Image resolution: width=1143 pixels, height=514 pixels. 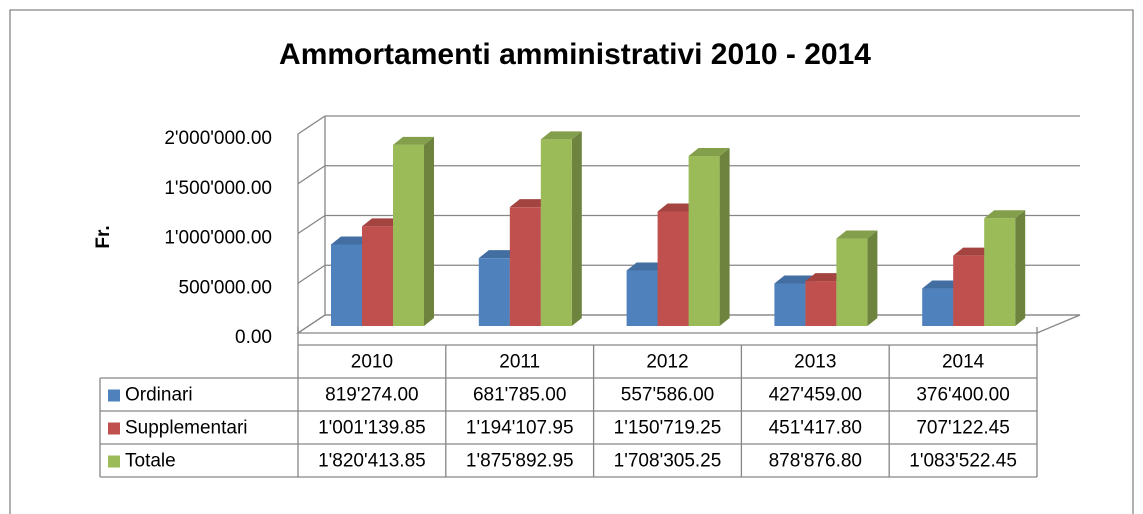 I want to click on x-tick-label: 2011, so click(x=519, y=362).